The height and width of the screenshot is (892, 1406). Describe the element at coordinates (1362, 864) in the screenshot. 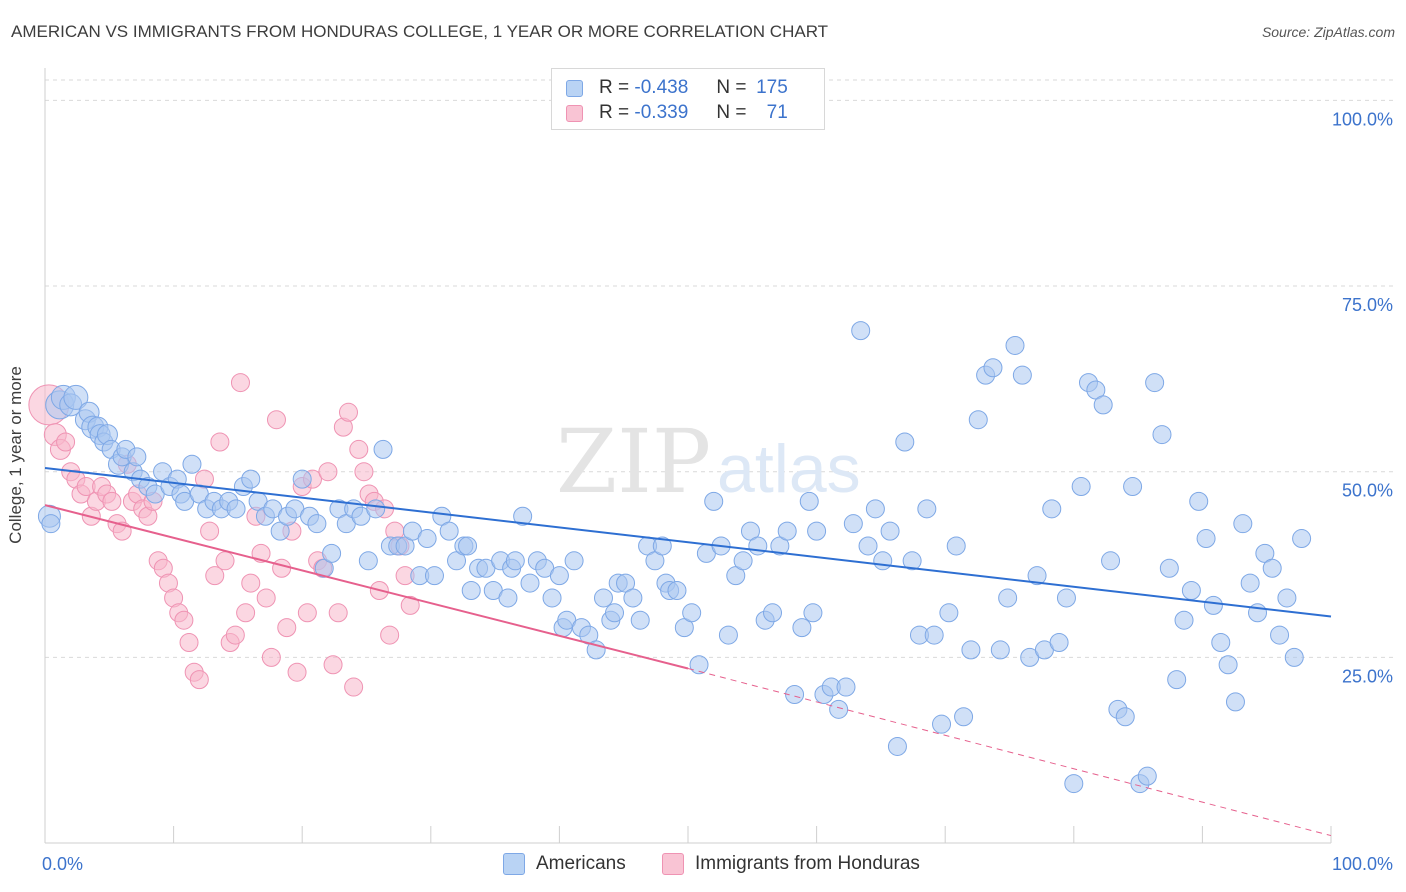

I see `x-tick-label-100: 100.0%` at that location.